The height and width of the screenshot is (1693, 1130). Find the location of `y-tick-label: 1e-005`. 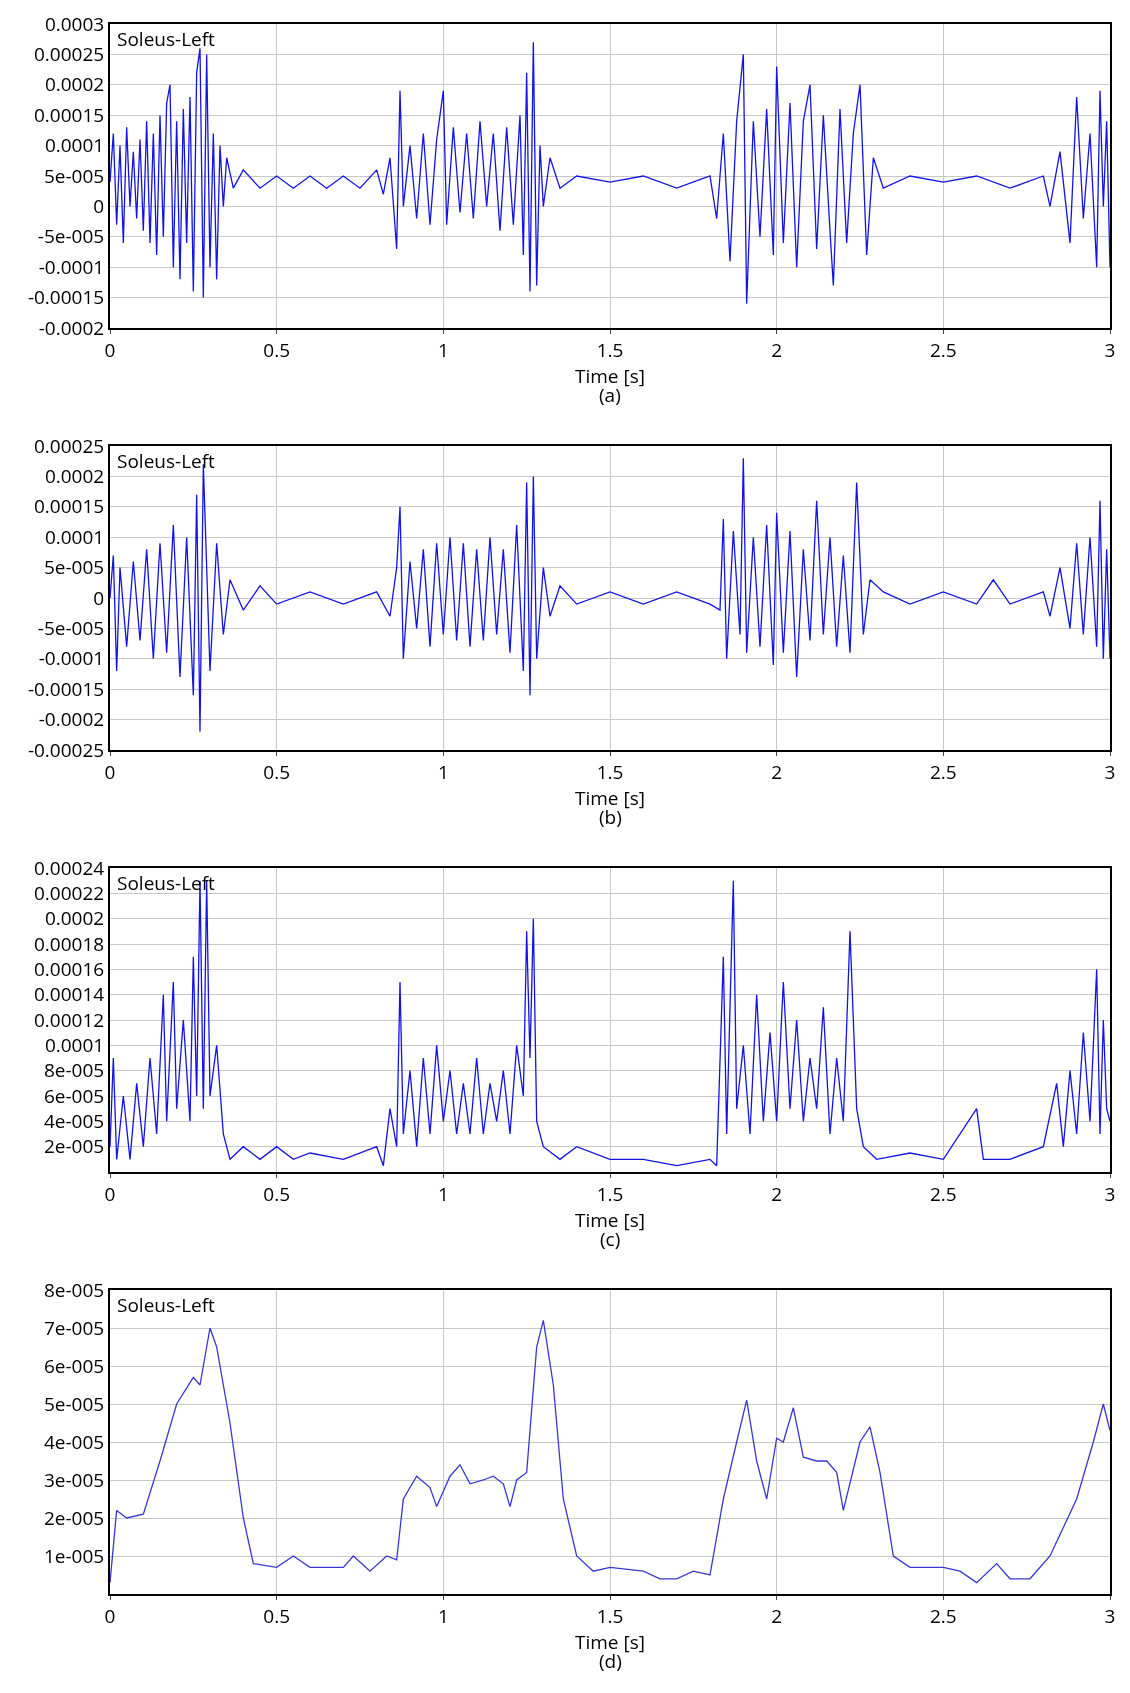

y-tick-label: 1e-005 is located at coordinates (74, 1555).